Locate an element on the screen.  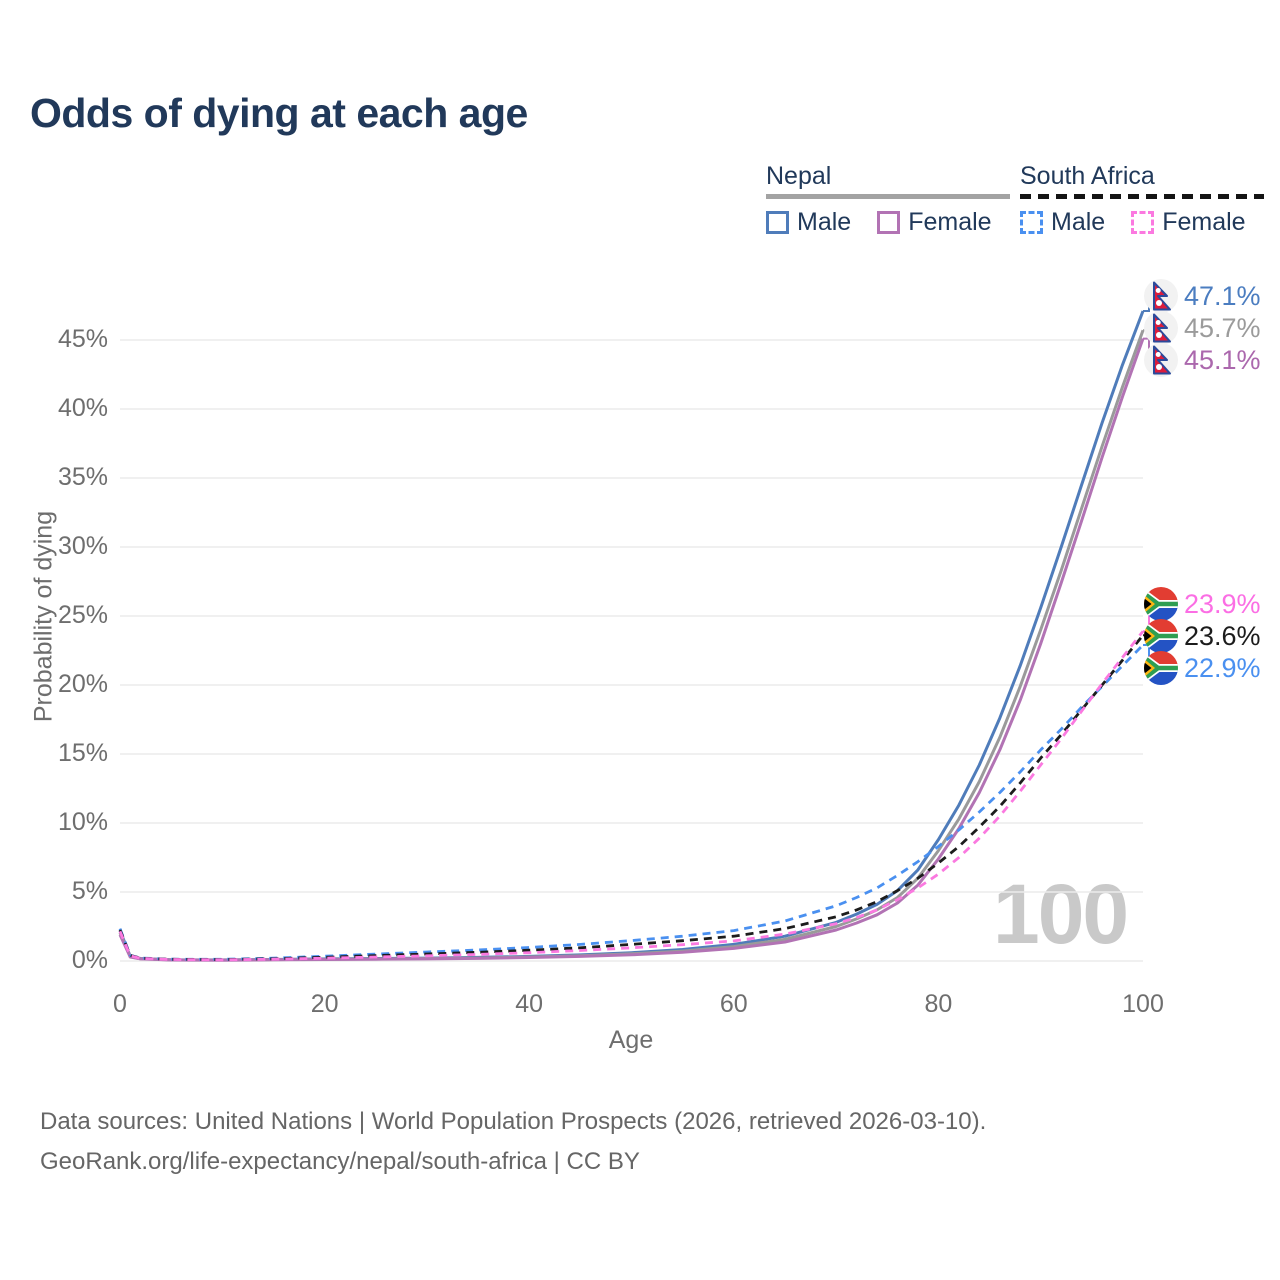
end-value: 45.7% is located at coordinates (1222, 327).